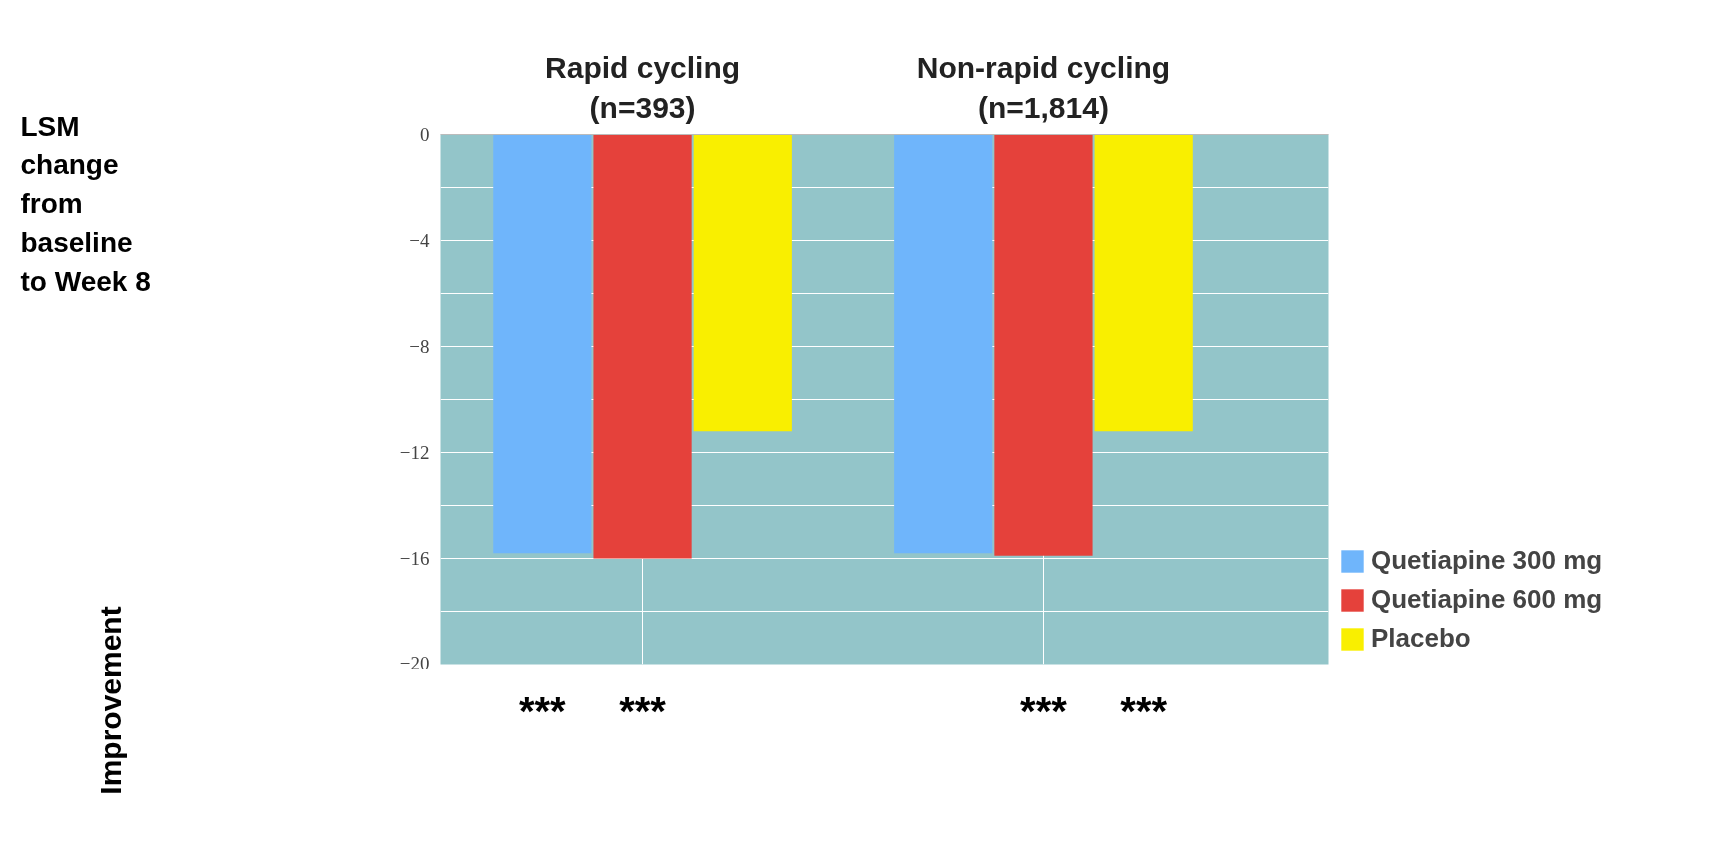 This screenshot has height=859, width=1721. What do you see at coordinates (1421, 638) in the screenshot?
I see `legend-label: Placebo` at bounding box center [1421, 638].